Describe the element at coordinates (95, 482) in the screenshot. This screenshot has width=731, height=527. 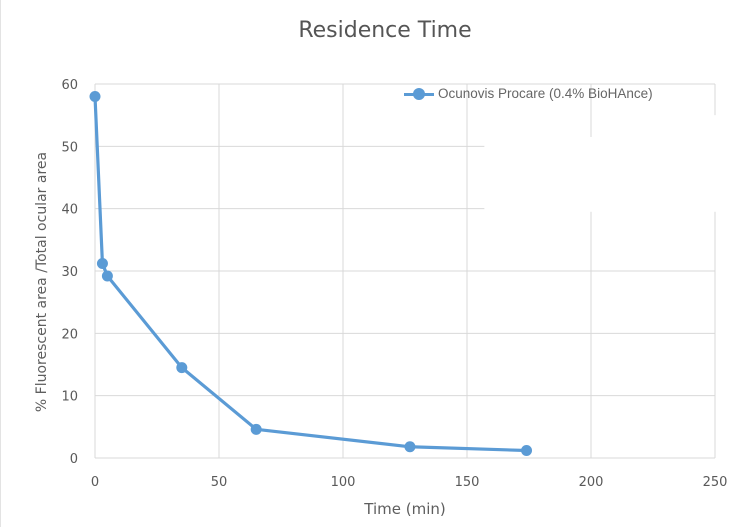
I see `x-tick-label: 0` at that location.